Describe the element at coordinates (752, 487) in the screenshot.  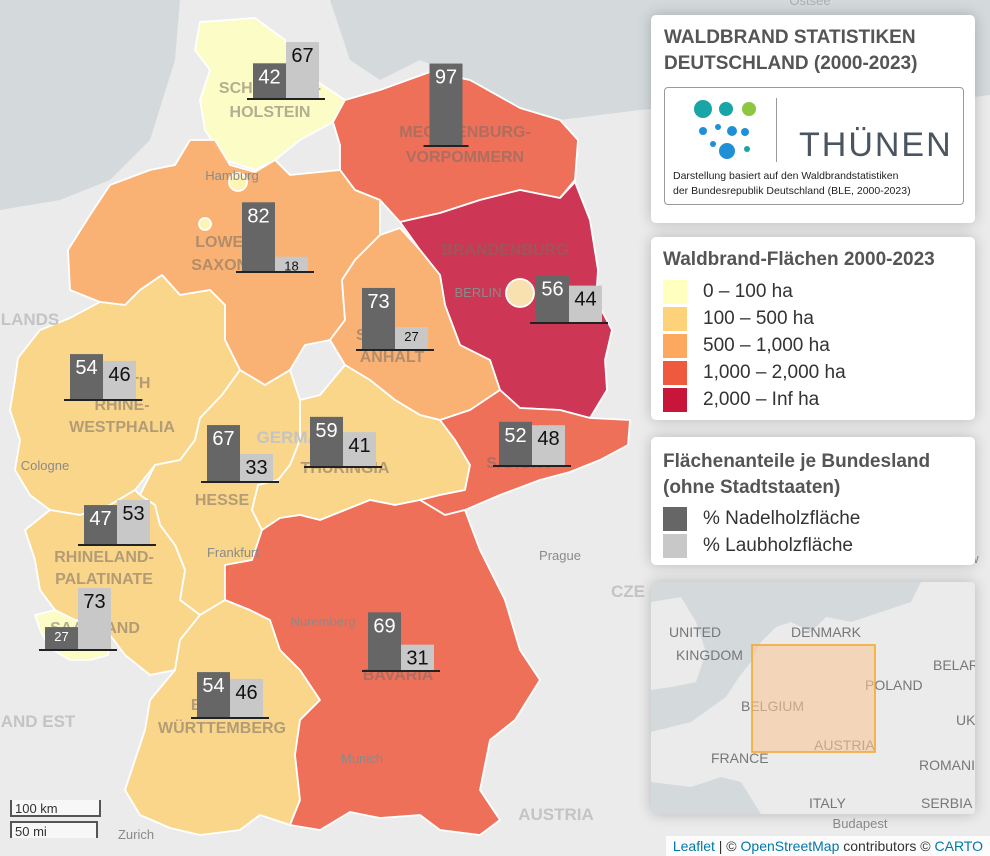
I see `share-legend-title-line2: (ohne Stadtstaaten)` at that location.